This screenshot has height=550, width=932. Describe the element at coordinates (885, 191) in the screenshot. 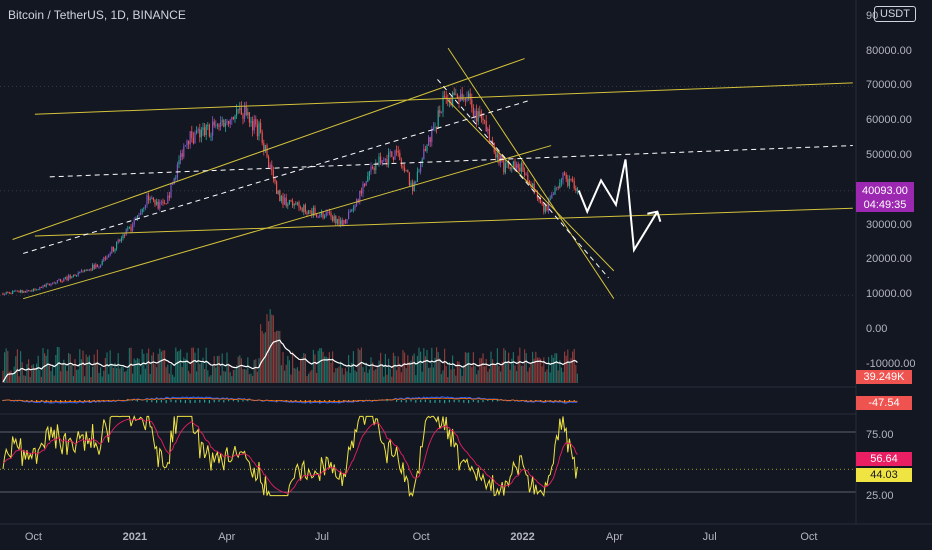

I see `last-price-value: 40093.00` at that location.